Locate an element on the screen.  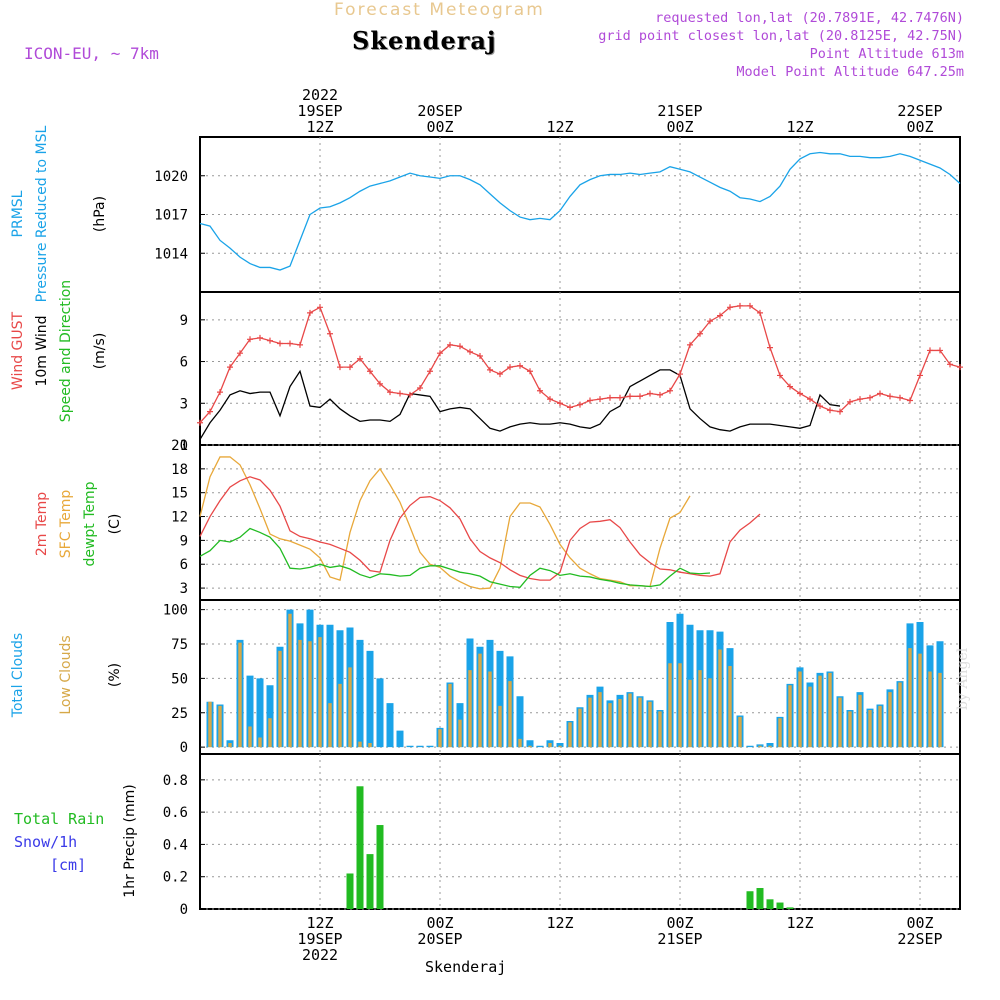
panel-label-2-2: dewpt Temp is located at coordinates (90, 524).